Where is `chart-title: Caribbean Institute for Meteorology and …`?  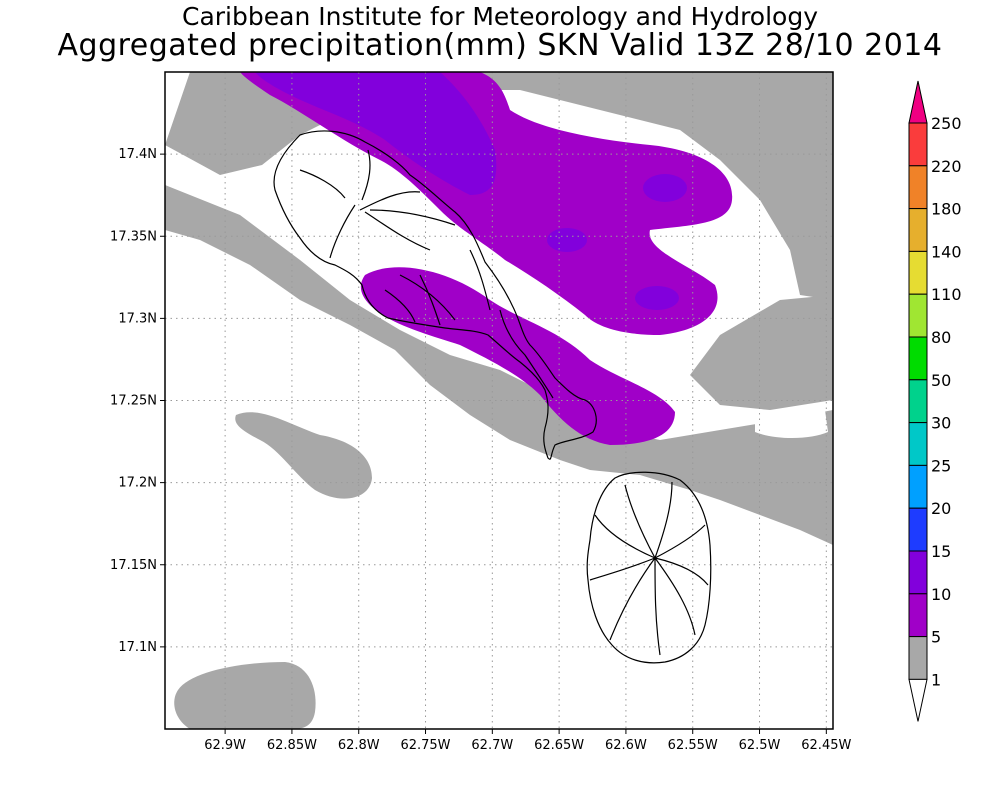
chart-title: Caribbean Institute for Meteorology and … is located at coordinates (500, 16).